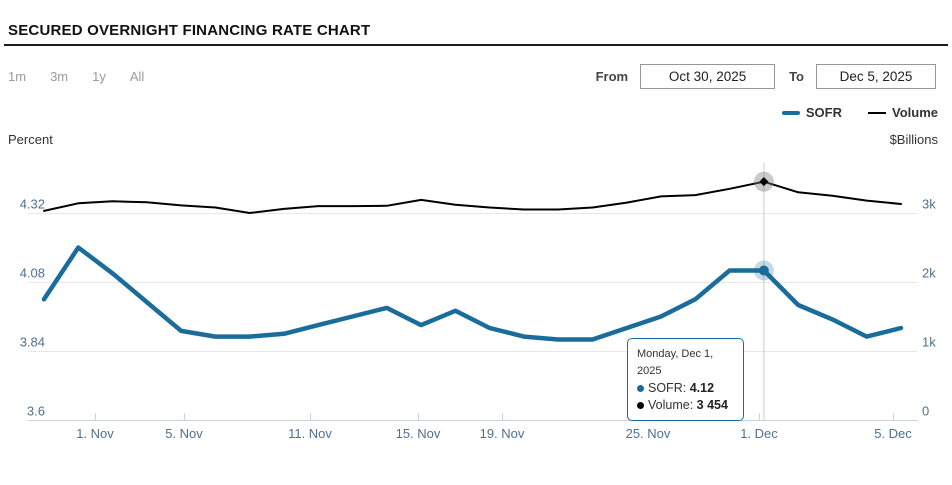 The height and width of the screenshot is (485, 952). Describe the element at coordinates (790, 112) in the screenshot. I see `sofr-line-icon` at that location.